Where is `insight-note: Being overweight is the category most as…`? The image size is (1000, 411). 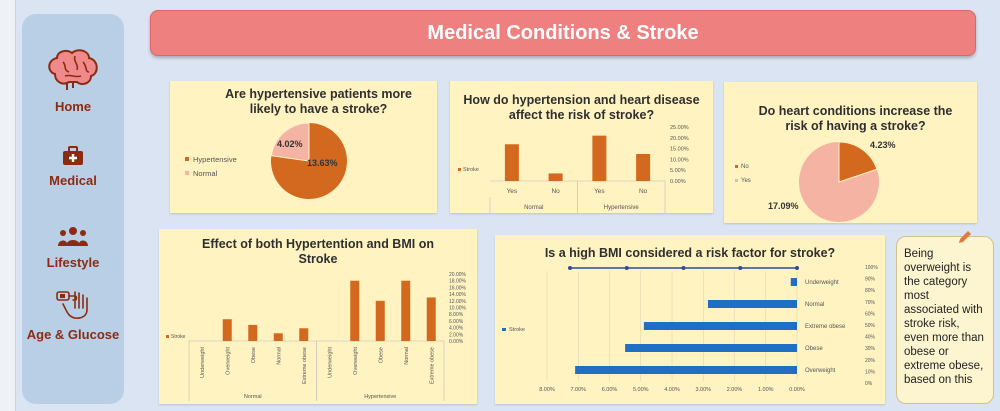
insight-note: Being overweight is the category most as… is located at coordinates (945, 320).